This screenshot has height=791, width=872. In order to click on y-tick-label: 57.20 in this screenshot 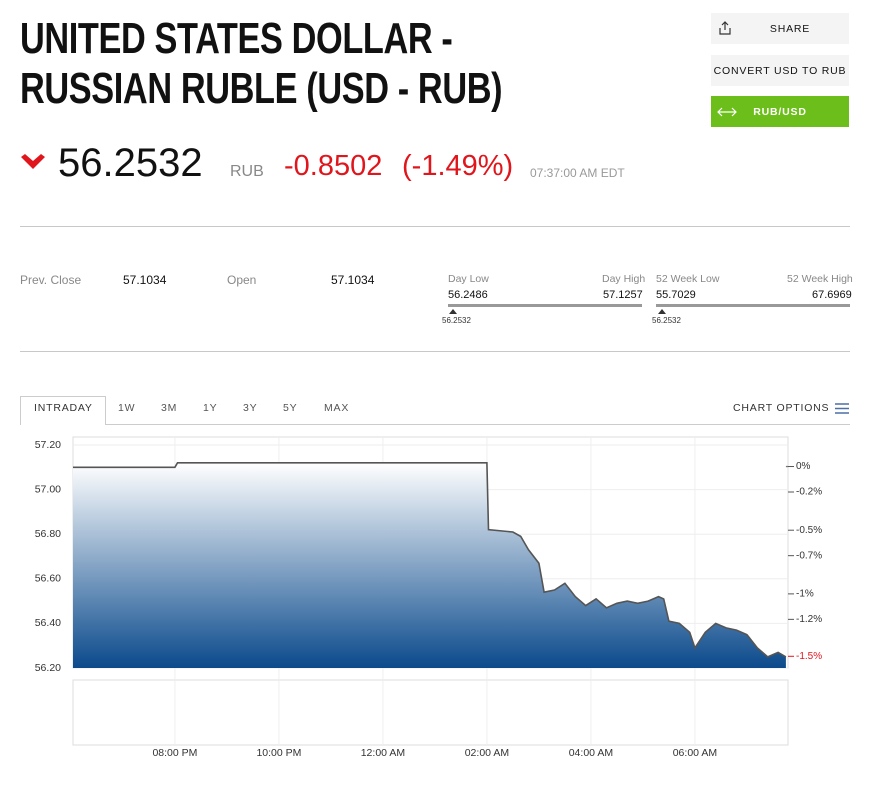, I will do `click(48, 445)`.